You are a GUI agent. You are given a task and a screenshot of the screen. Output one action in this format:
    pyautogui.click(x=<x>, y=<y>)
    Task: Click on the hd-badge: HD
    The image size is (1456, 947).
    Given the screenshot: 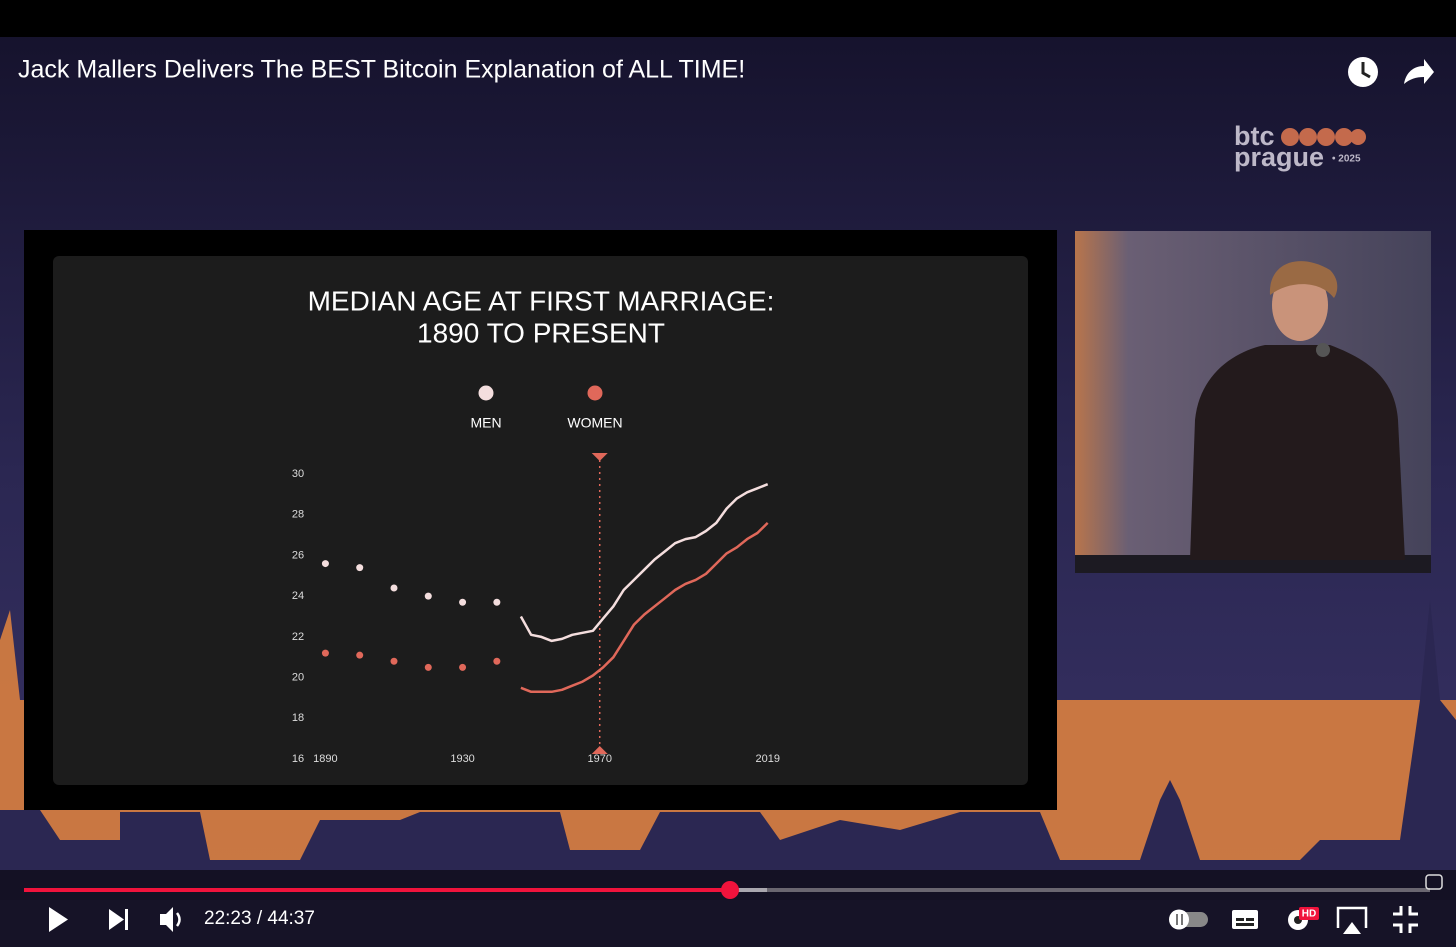 What is the action you would take?
    pyautogui.click(x=1309, y=914)
    